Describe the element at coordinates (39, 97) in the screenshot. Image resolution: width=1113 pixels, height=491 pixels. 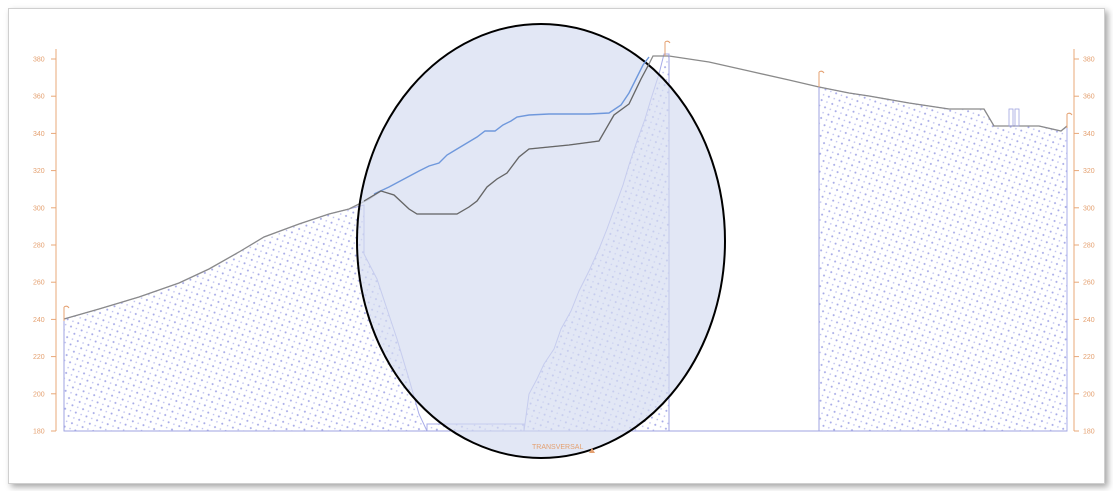
I see `left-axis-tick-label: 360` at that location.